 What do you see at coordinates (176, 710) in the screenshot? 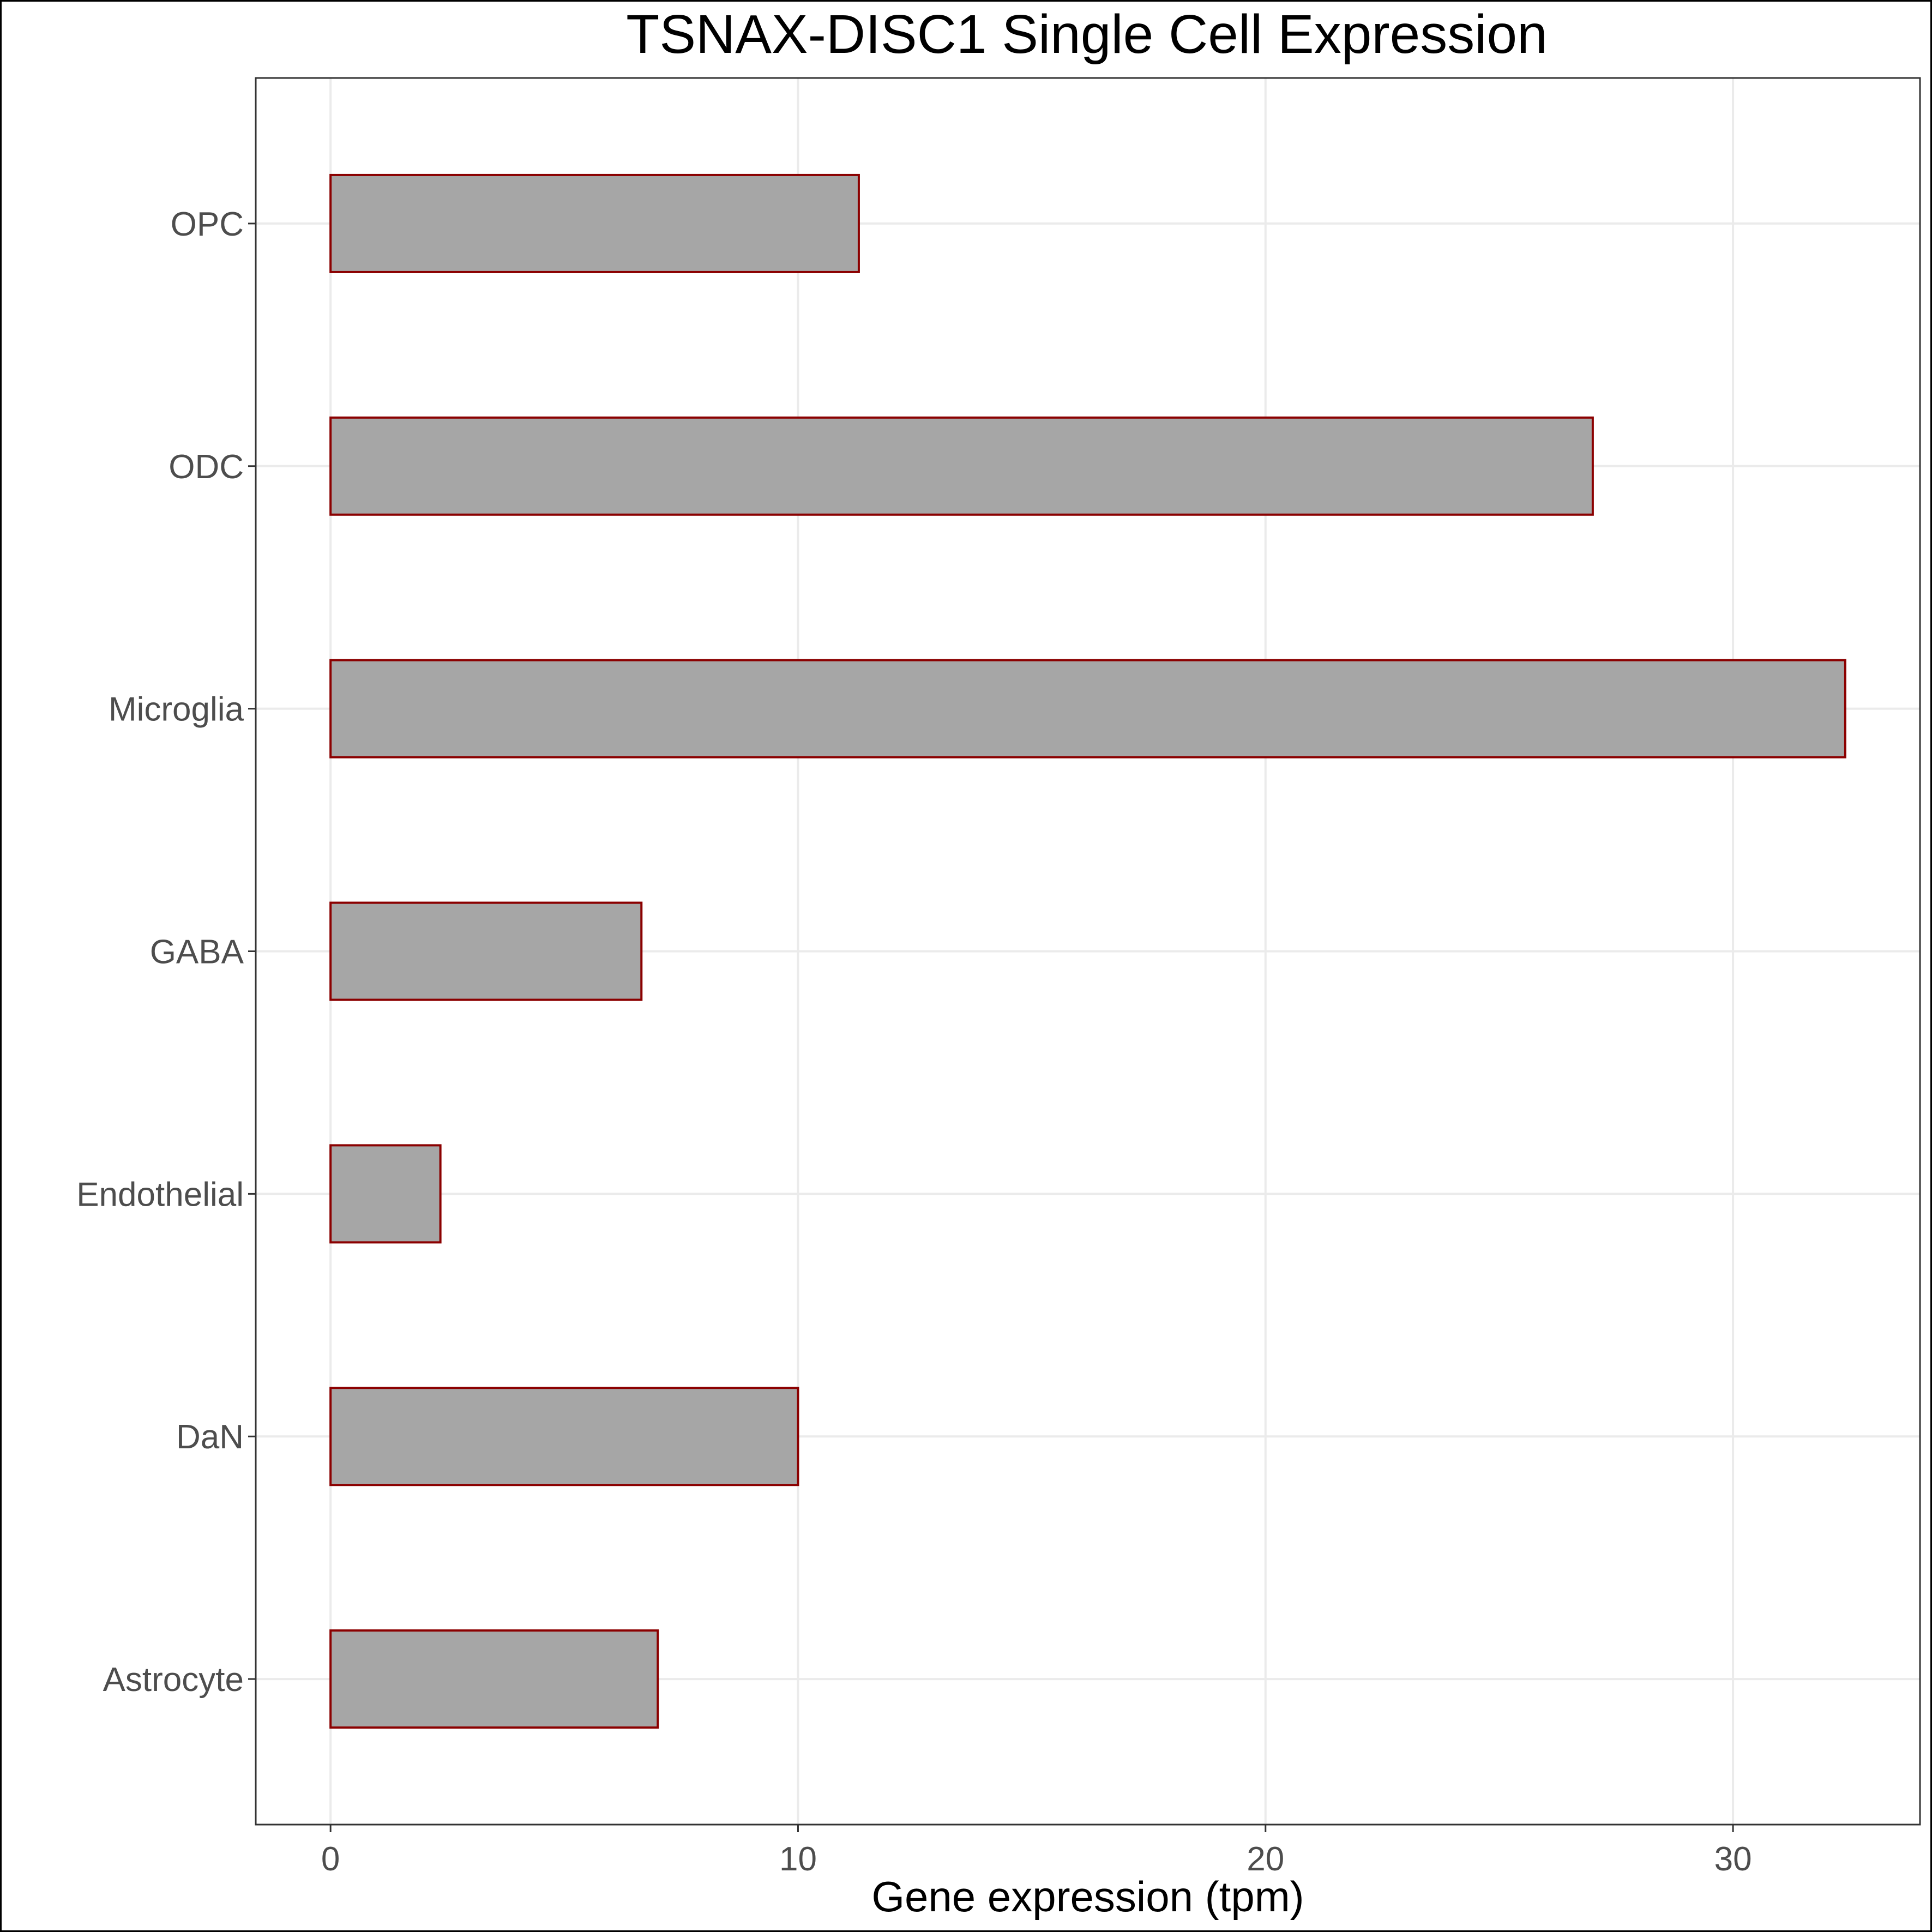
I see `y-tick-label: Microglia` at bounding box center [176, 710].